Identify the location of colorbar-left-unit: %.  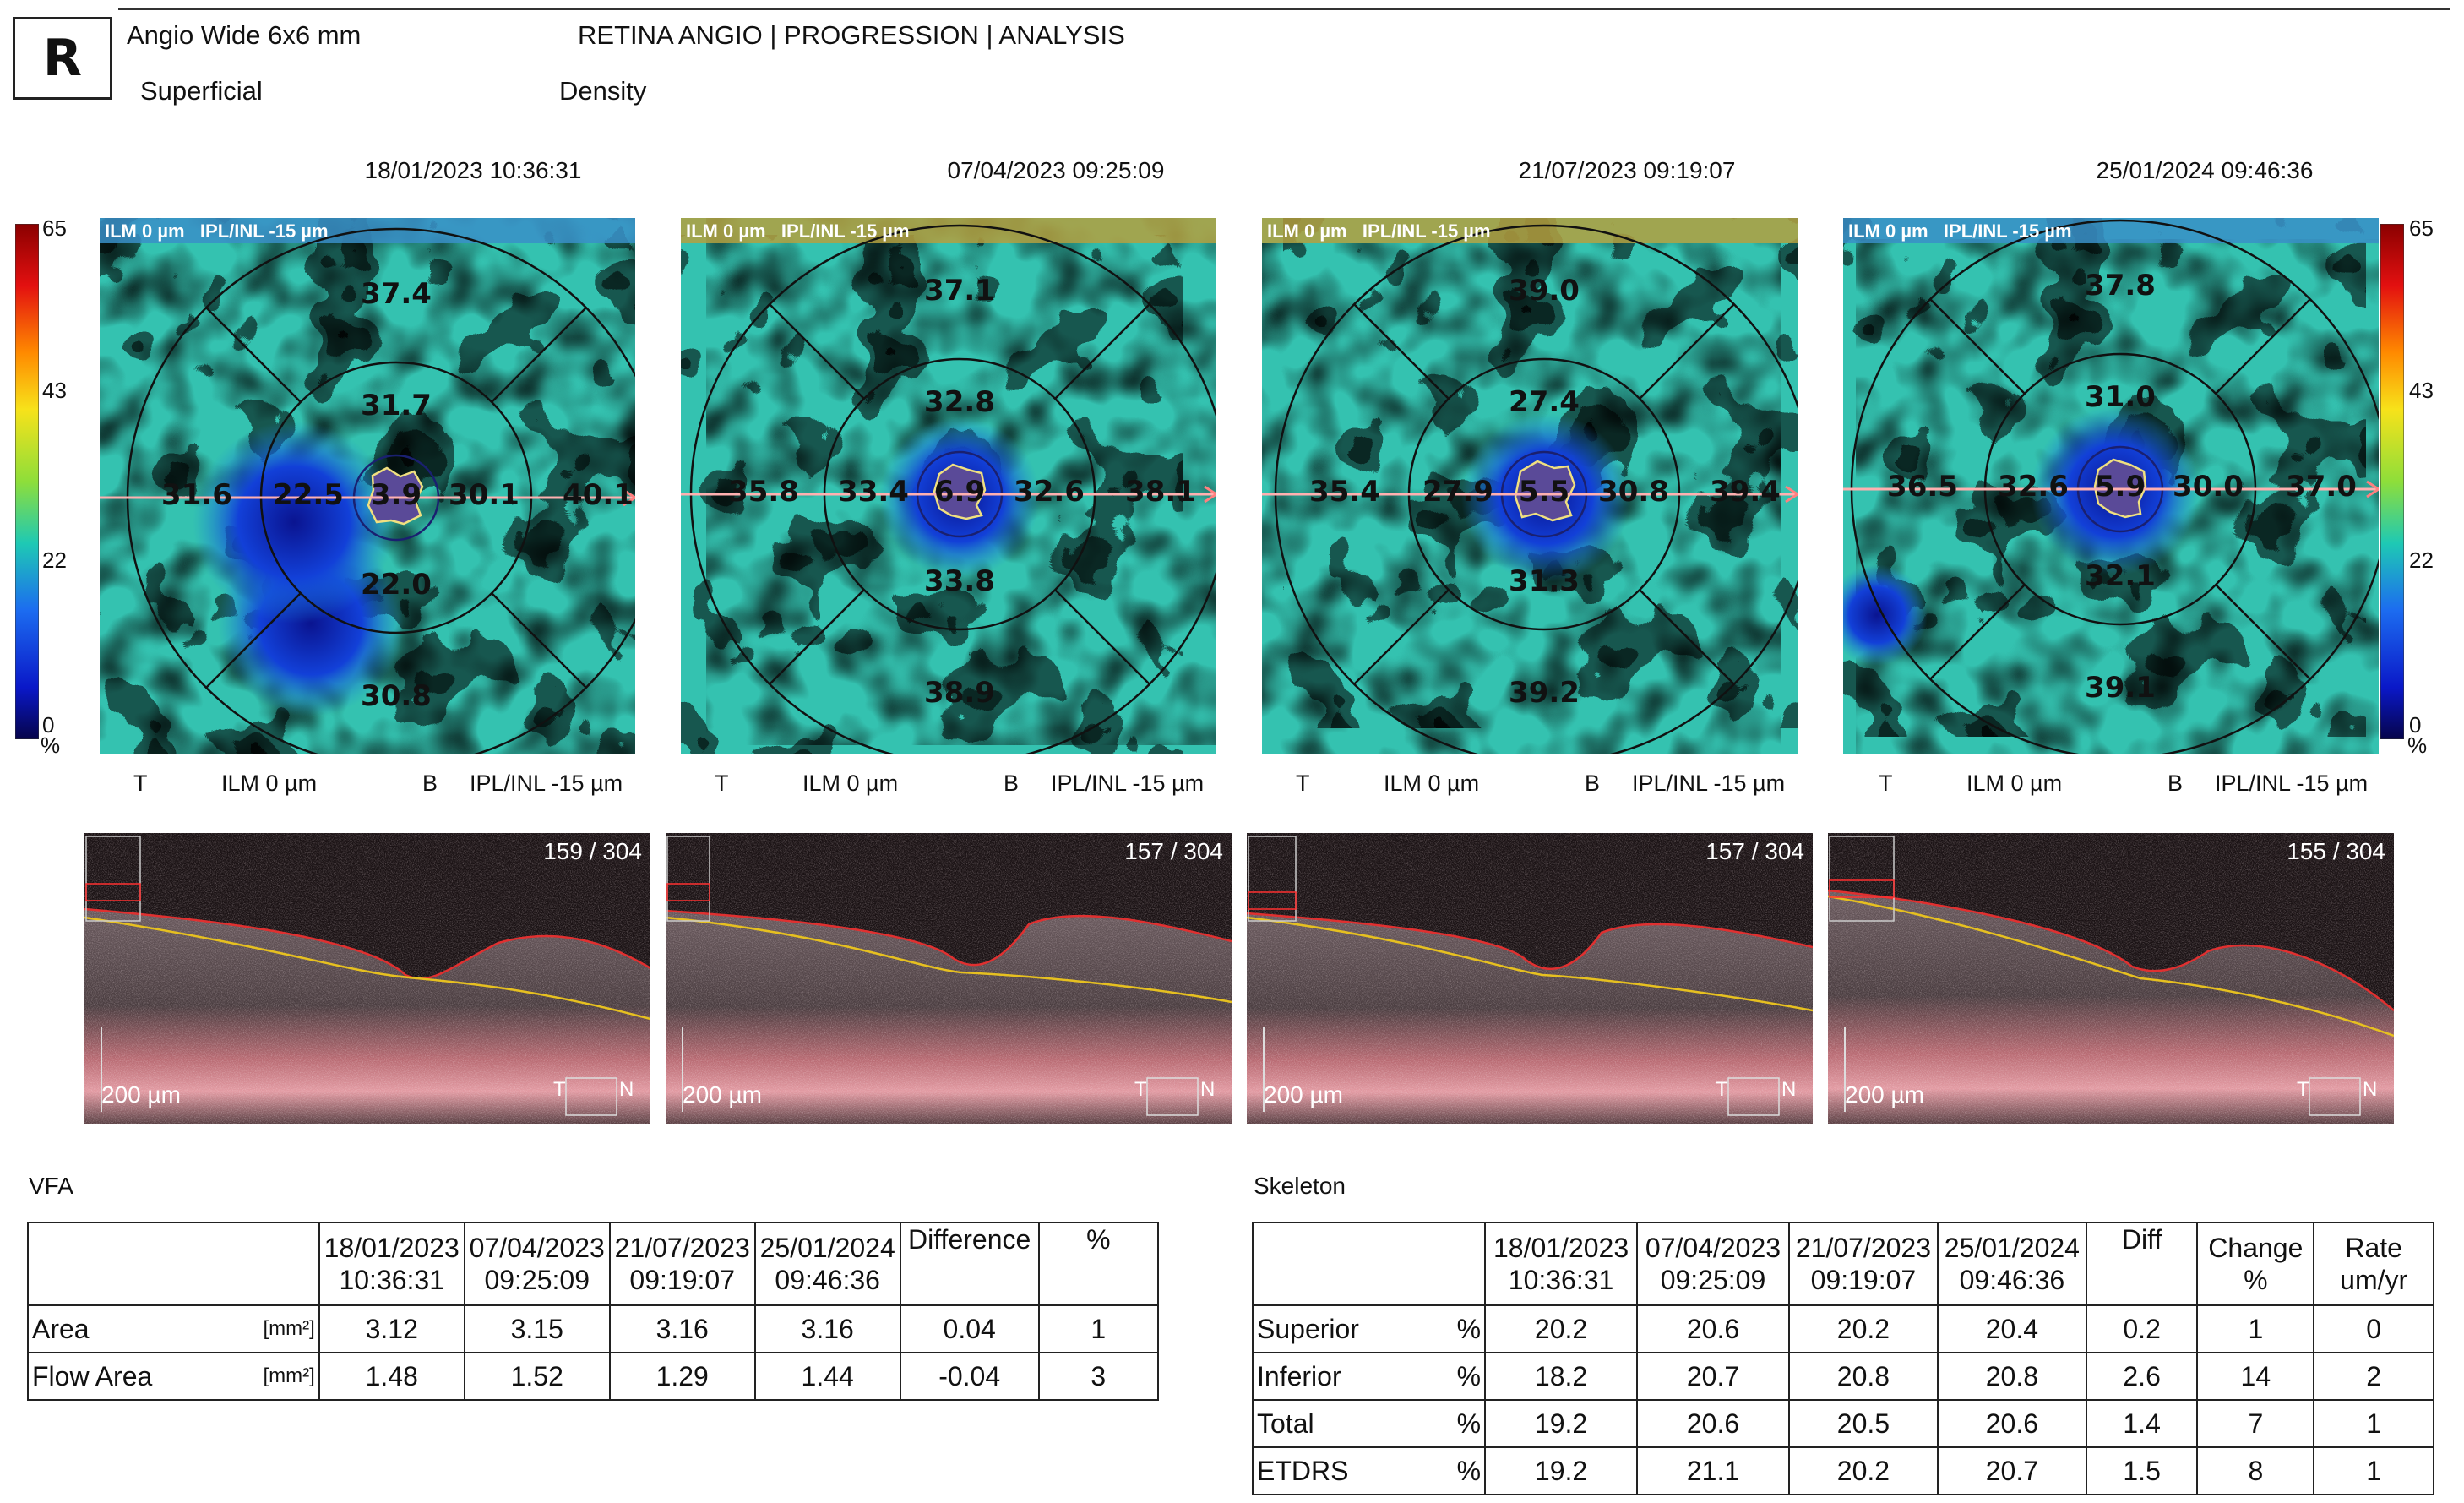
(51, 745).